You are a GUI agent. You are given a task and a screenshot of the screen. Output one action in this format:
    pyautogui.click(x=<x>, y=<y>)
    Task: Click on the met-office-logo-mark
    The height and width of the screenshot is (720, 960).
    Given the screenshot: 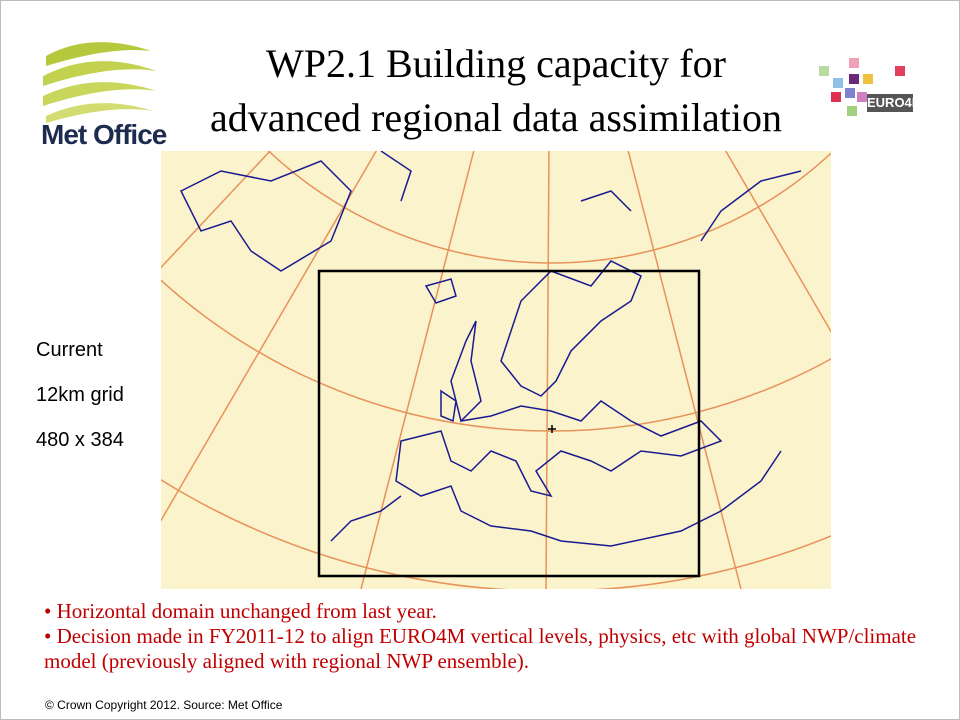 What is the action you would take?
    pyautogui.click(x=99, y=82)
    